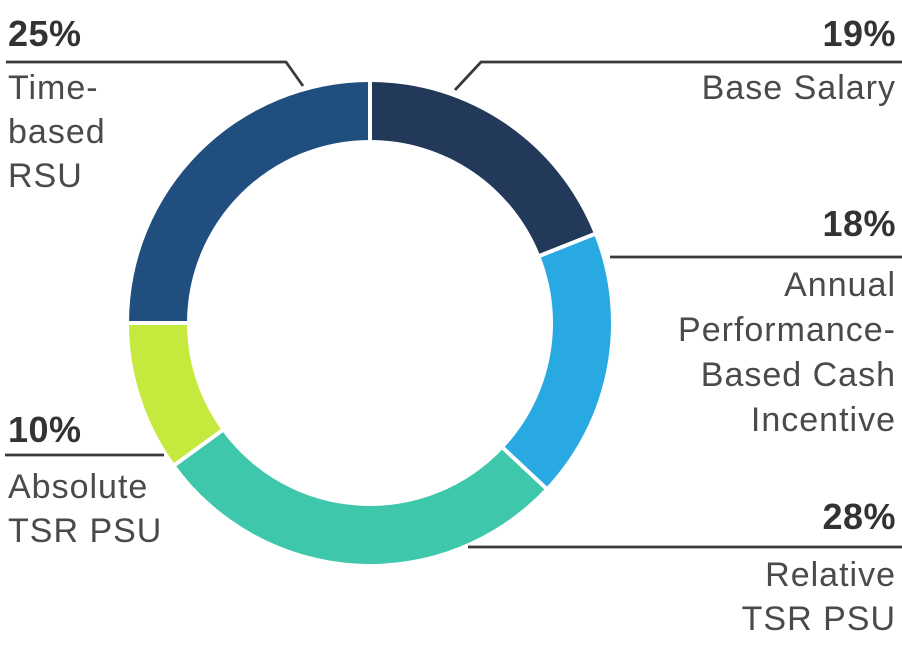 Image resolution: width=902 pixels, height=646 pixels. I want to click on label-line: Incentive, so click(823, 420).